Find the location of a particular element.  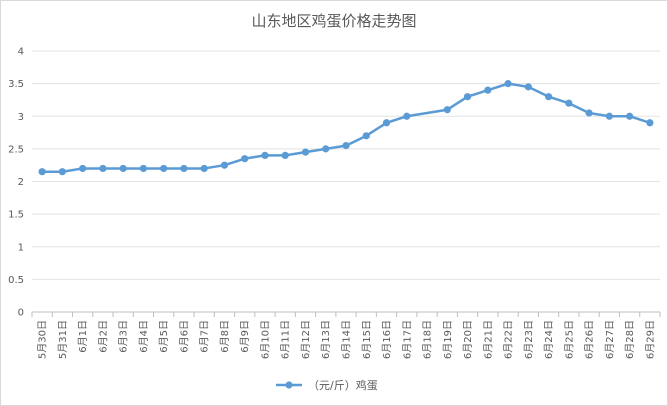

y-axis-ticks: 0 0.5 1 1.5 2 2.5 3 3.5 4 is located at coordinates (16, 183).